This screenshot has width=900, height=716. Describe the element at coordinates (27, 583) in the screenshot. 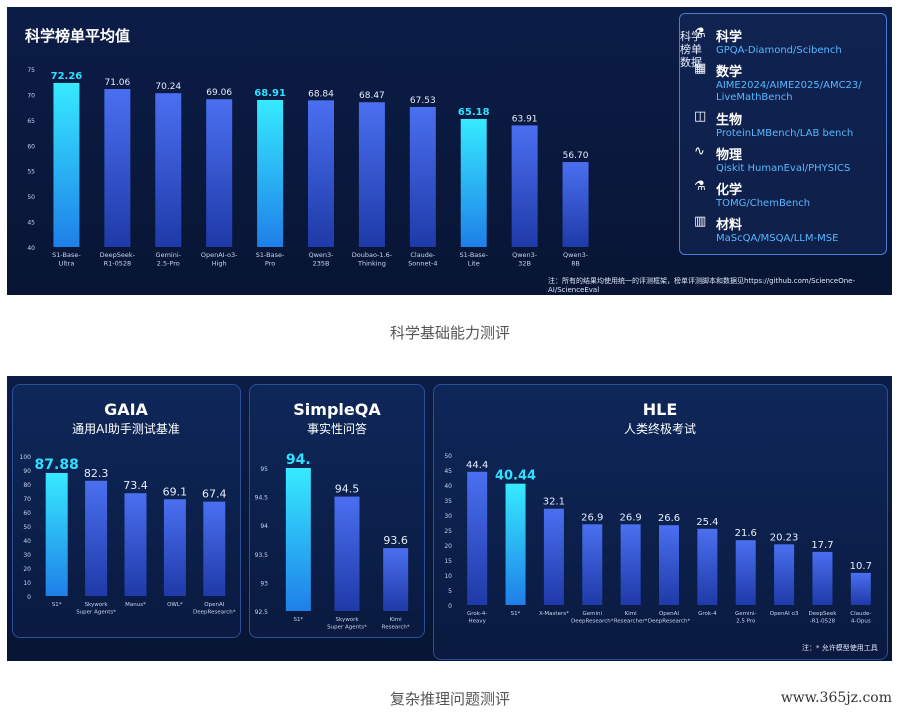

I see `y-tick-label: 10` at that location.